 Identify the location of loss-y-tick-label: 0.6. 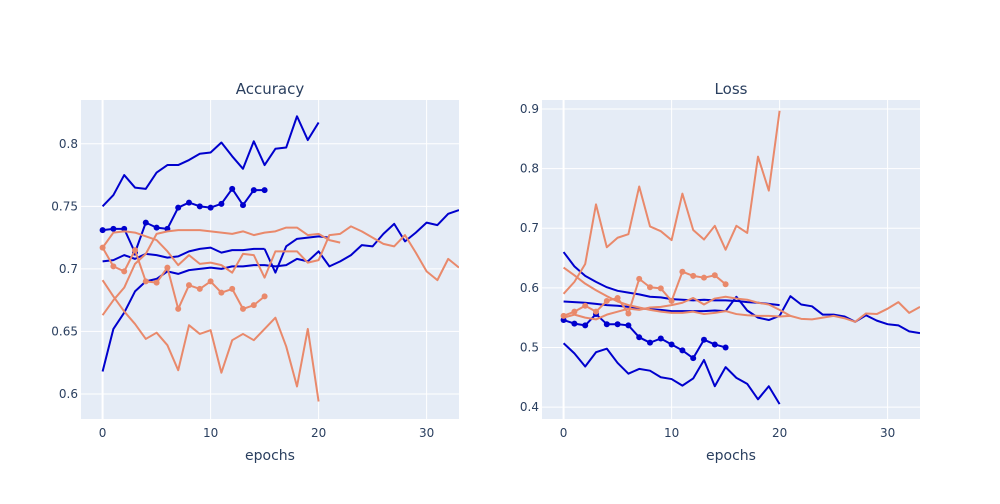
(529, 288).